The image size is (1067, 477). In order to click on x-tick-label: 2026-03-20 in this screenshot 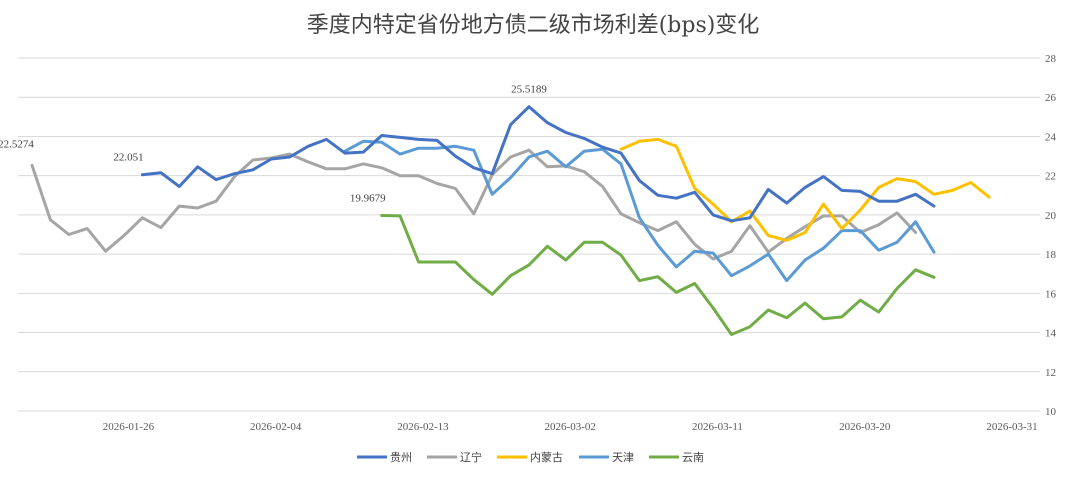, I will do `click(865, 427)`.